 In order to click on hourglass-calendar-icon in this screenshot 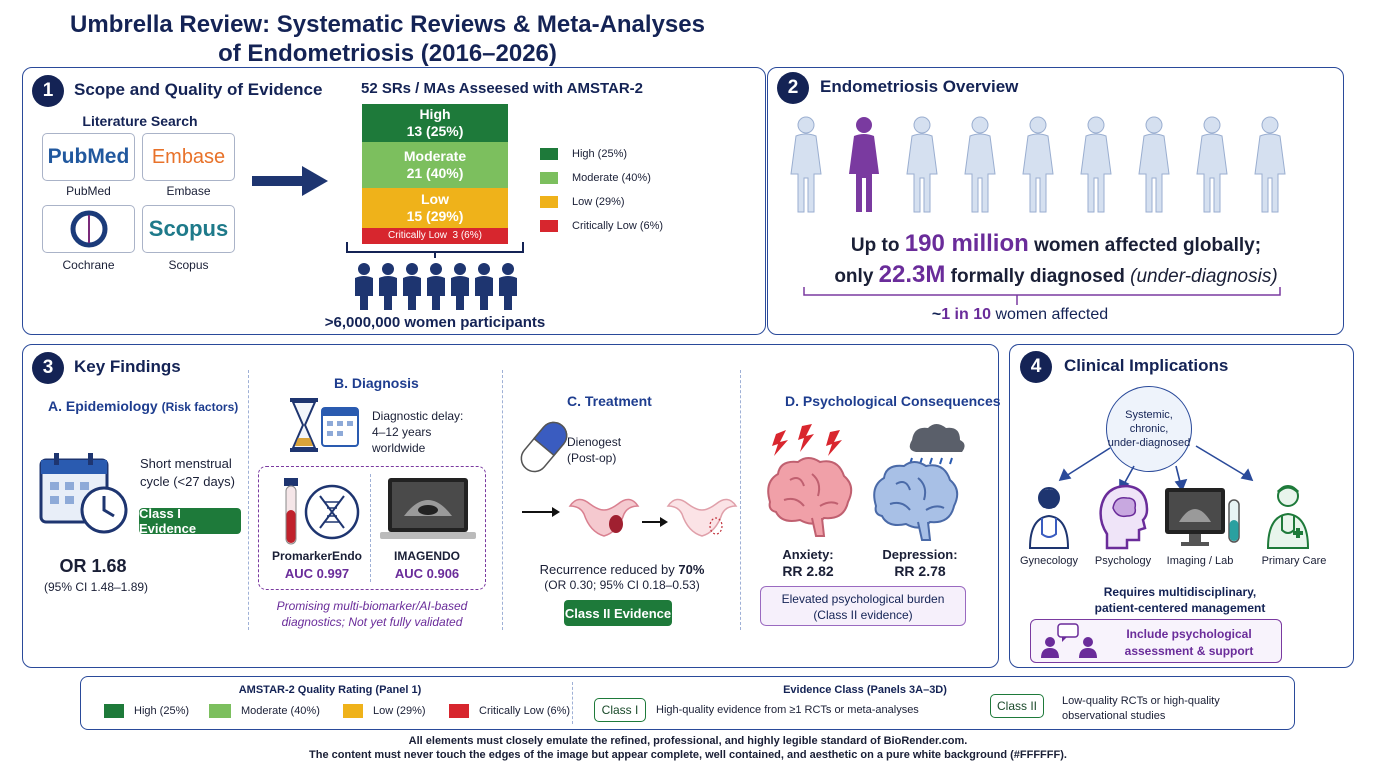, I will do `click(324, 425)`.